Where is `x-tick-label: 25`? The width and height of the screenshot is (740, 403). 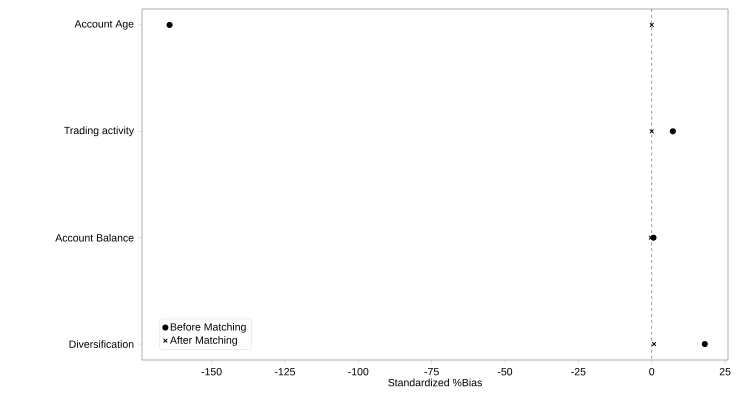
x-tick-label: 25 is located at coordinates (725, 372).